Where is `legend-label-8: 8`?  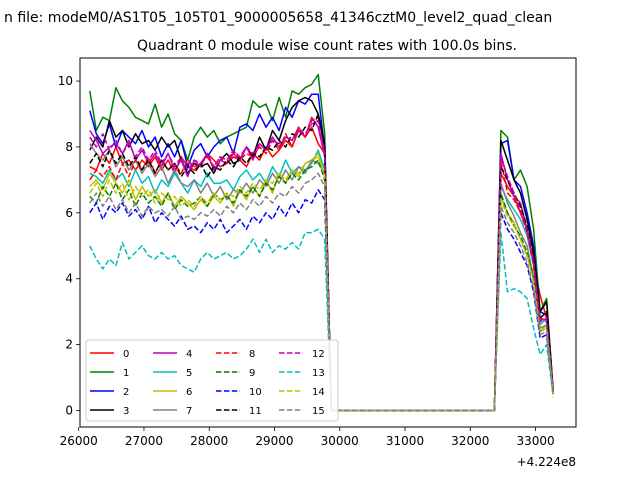 legend-label-8: 8 is located at coordinates (252, 354).